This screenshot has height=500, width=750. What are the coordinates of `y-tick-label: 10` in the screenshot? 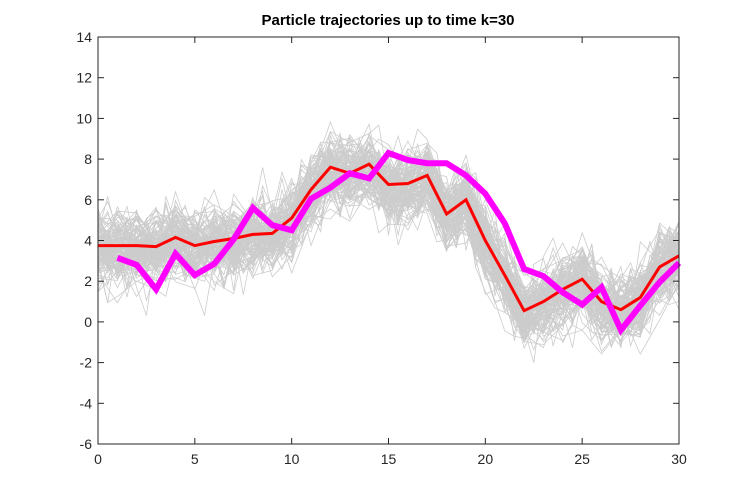 It's located at (84, 118).